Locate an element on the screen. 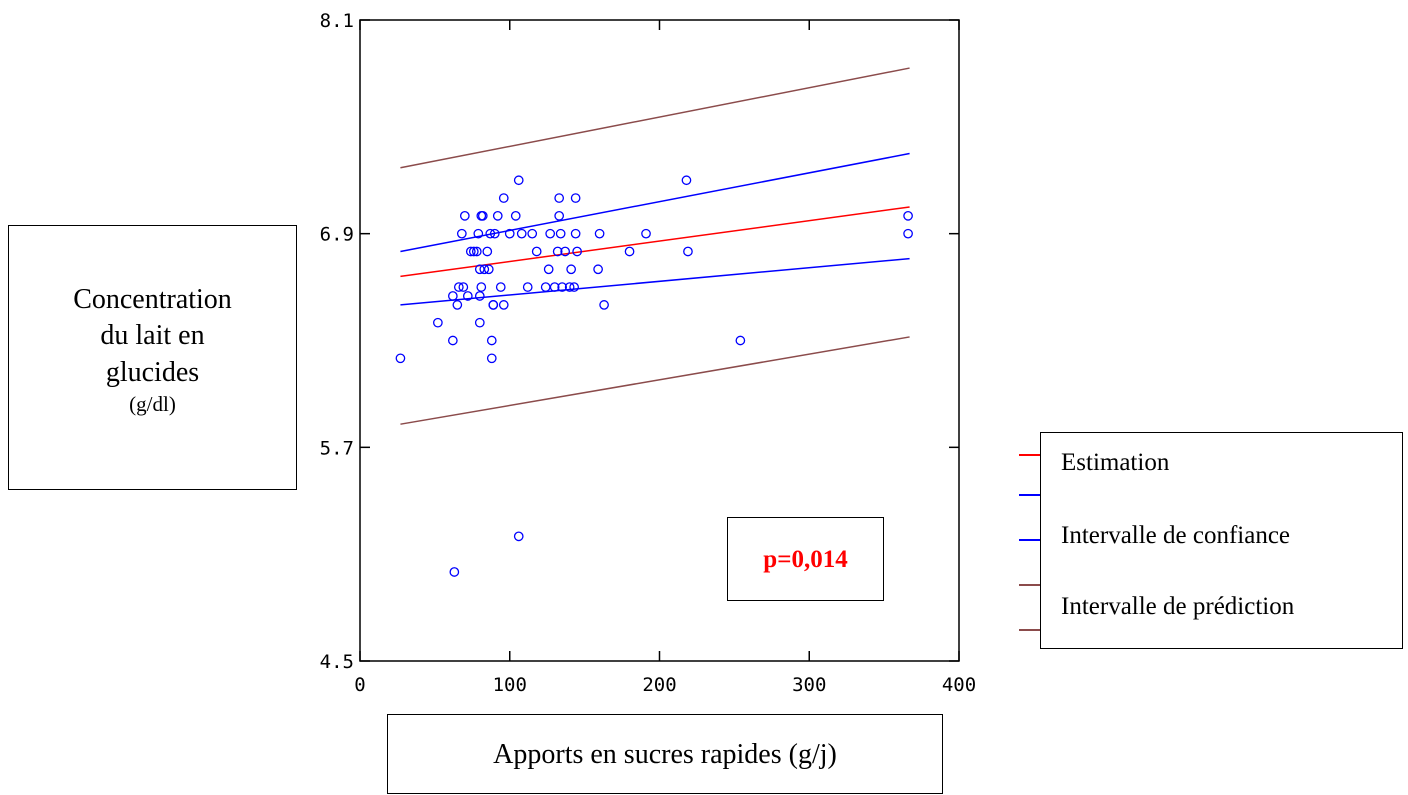 The width and height of the screenshot is (1408, 795). p-value-annotation: p=0,014 is located at coordinates (805, 559).